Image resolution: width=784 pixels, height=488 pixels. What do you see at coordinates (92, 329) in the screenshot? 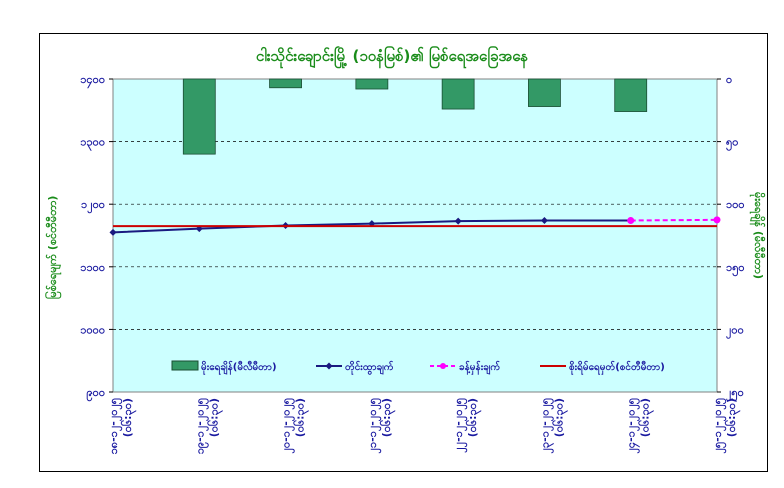
I see `y-left-tick-label: ၁၀၀၀` at bounding box center [92, 329].